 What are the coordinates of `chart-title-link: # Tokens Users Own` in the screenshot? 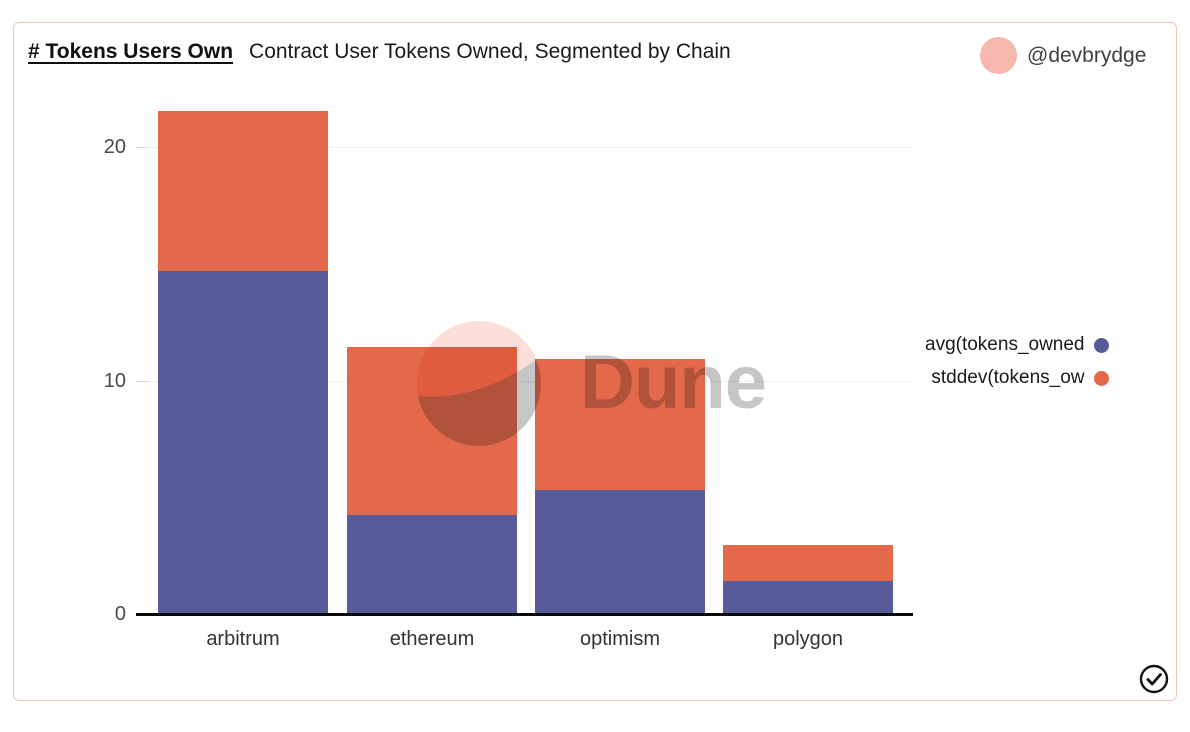 It's located at (131, 51).